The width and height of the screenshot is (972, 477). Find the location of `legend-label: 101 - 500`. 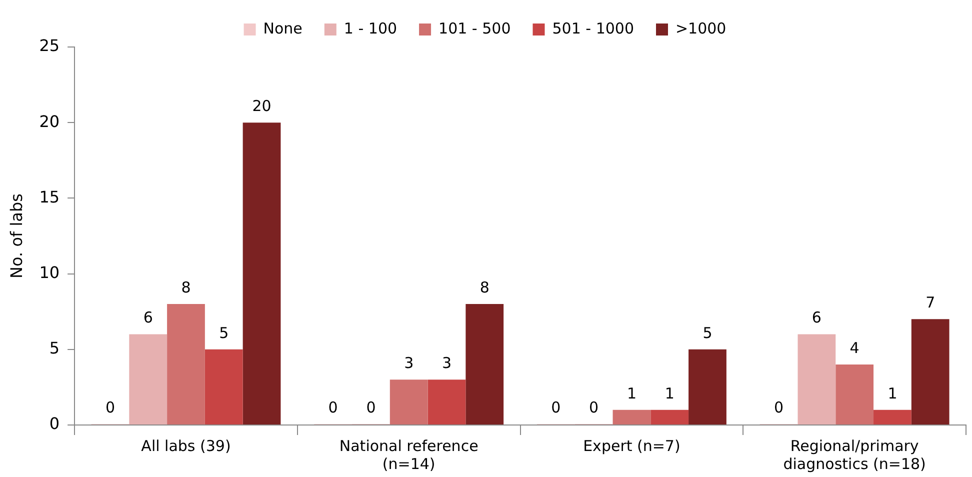

legend-label: 101 - 500 is located at coordinates (474, 28).